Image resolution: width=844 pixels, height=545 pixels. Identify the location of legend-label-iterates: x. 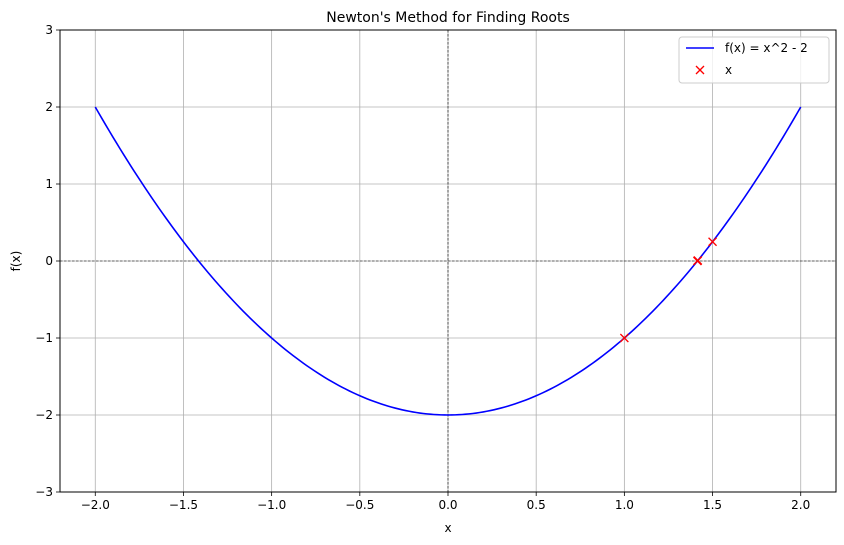
(728, 70).